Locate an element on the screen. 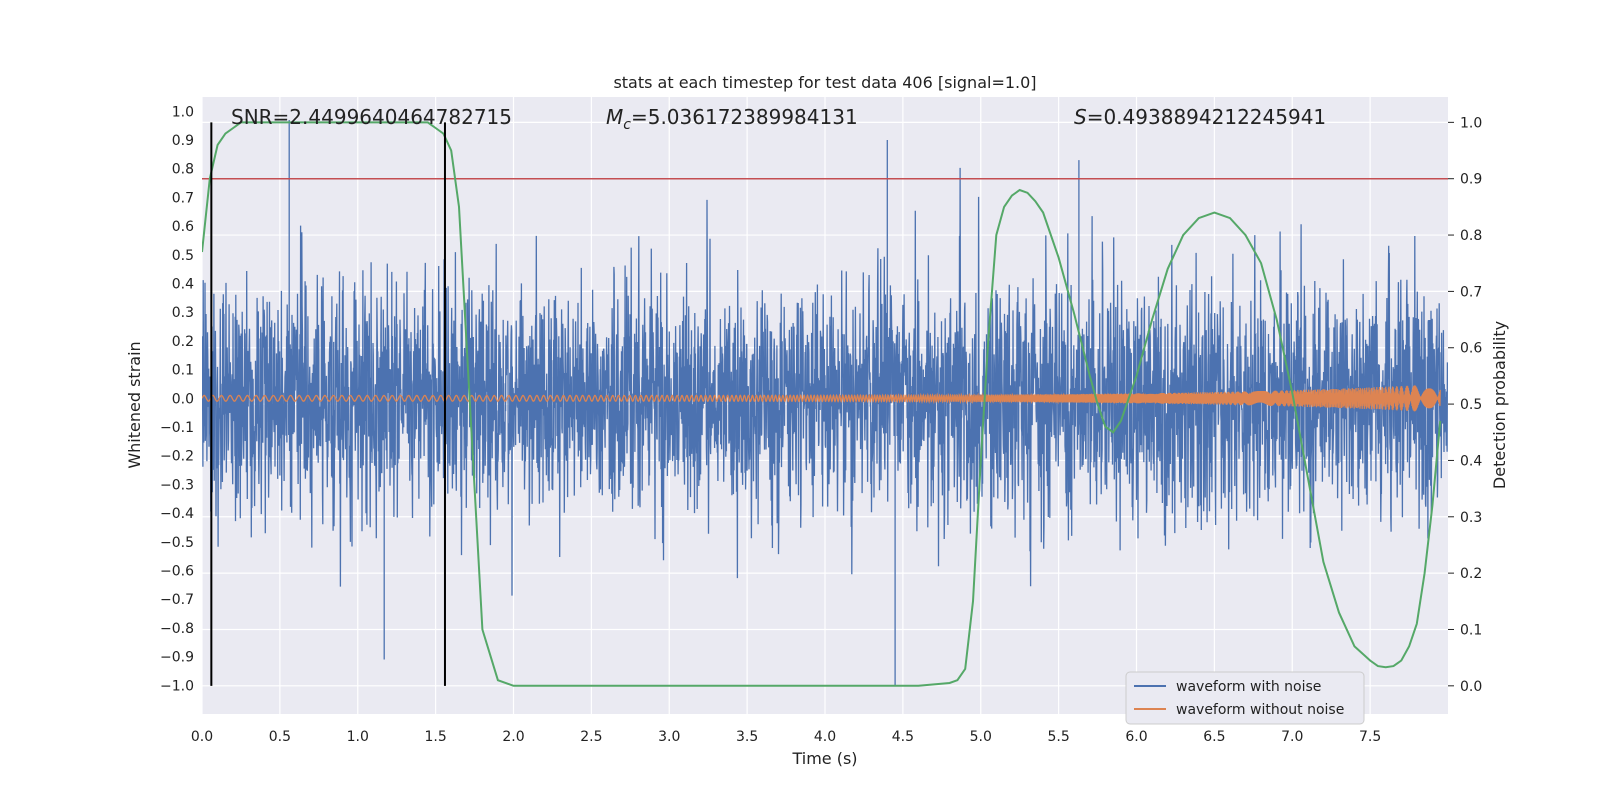 The width and height of the screenshot is (1600, 800). x-tick-label-13: 6.5 is located at coordinates (1214, 737).